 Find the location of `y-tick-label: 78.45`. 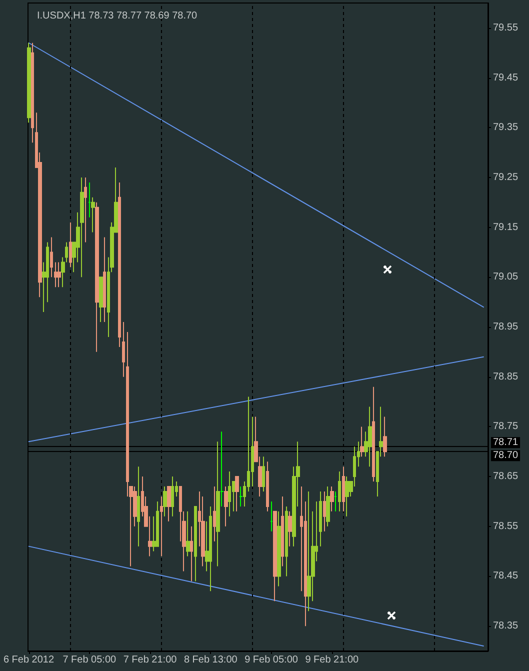

y-tick-label: 78.45 is located at coordinates (505, 576).